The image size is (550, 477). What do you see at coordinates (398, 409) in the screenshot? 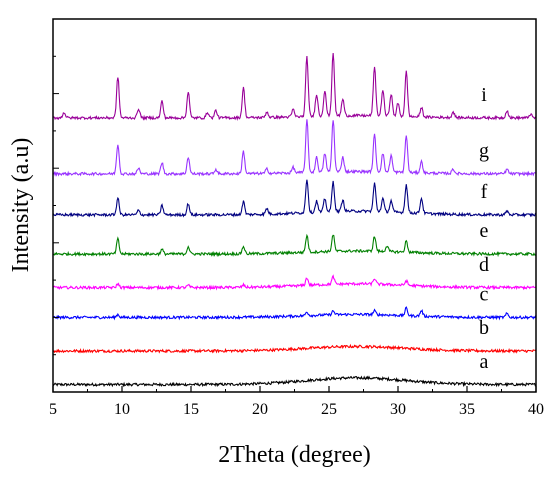
I see `x-tick-label: 30` at bounding box center [398, 409].